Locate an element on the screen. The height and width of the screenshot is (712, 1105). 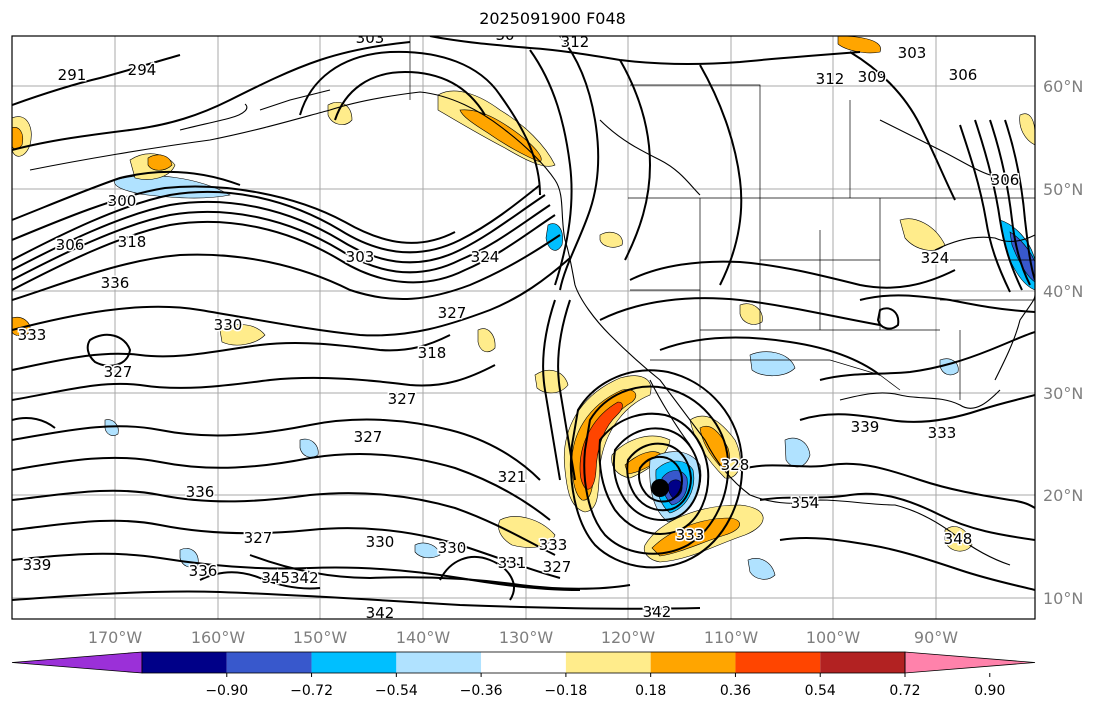
contour-label: 30 is located at coordinates (504, 35).